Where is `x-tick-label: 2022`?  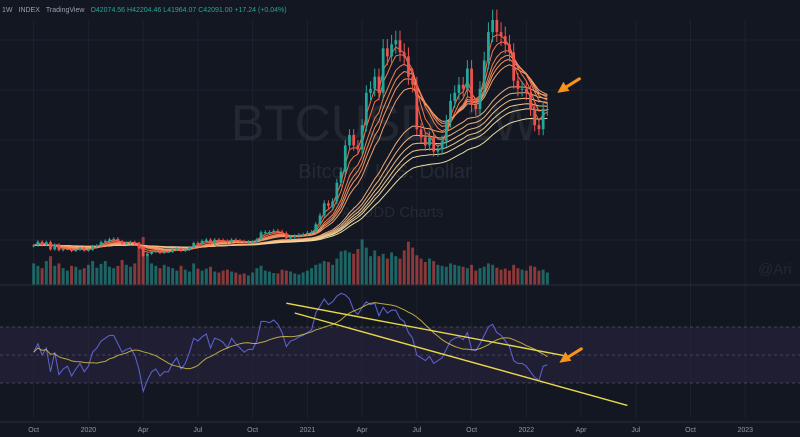 x-tick-label: 2022 is located at coordinates (527, 430).